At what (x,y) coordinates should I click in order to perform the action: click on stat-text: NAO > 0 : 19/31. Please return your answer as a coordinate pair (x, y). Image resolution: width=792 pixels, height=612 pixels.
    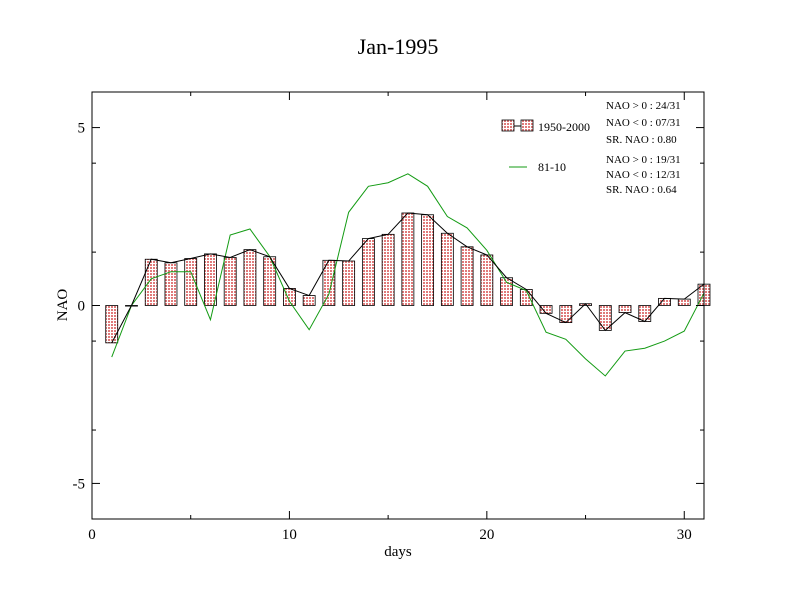
    Looking at the image, I should click on (643, 160).